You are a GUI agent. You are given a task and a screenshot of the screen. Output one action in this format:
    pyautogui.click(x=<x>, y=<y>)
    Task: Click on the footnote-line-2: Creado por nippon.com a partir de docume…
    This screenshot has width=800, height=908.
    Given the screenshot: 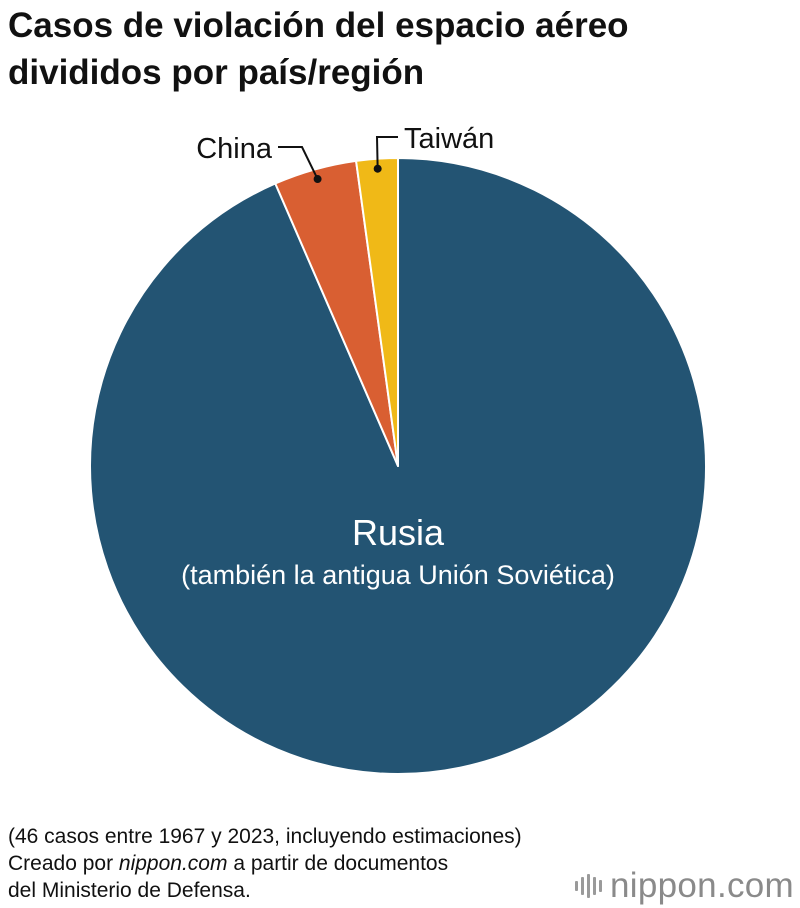 What is the action you would take?
    pyautogui.click(x=308, y=863)
    